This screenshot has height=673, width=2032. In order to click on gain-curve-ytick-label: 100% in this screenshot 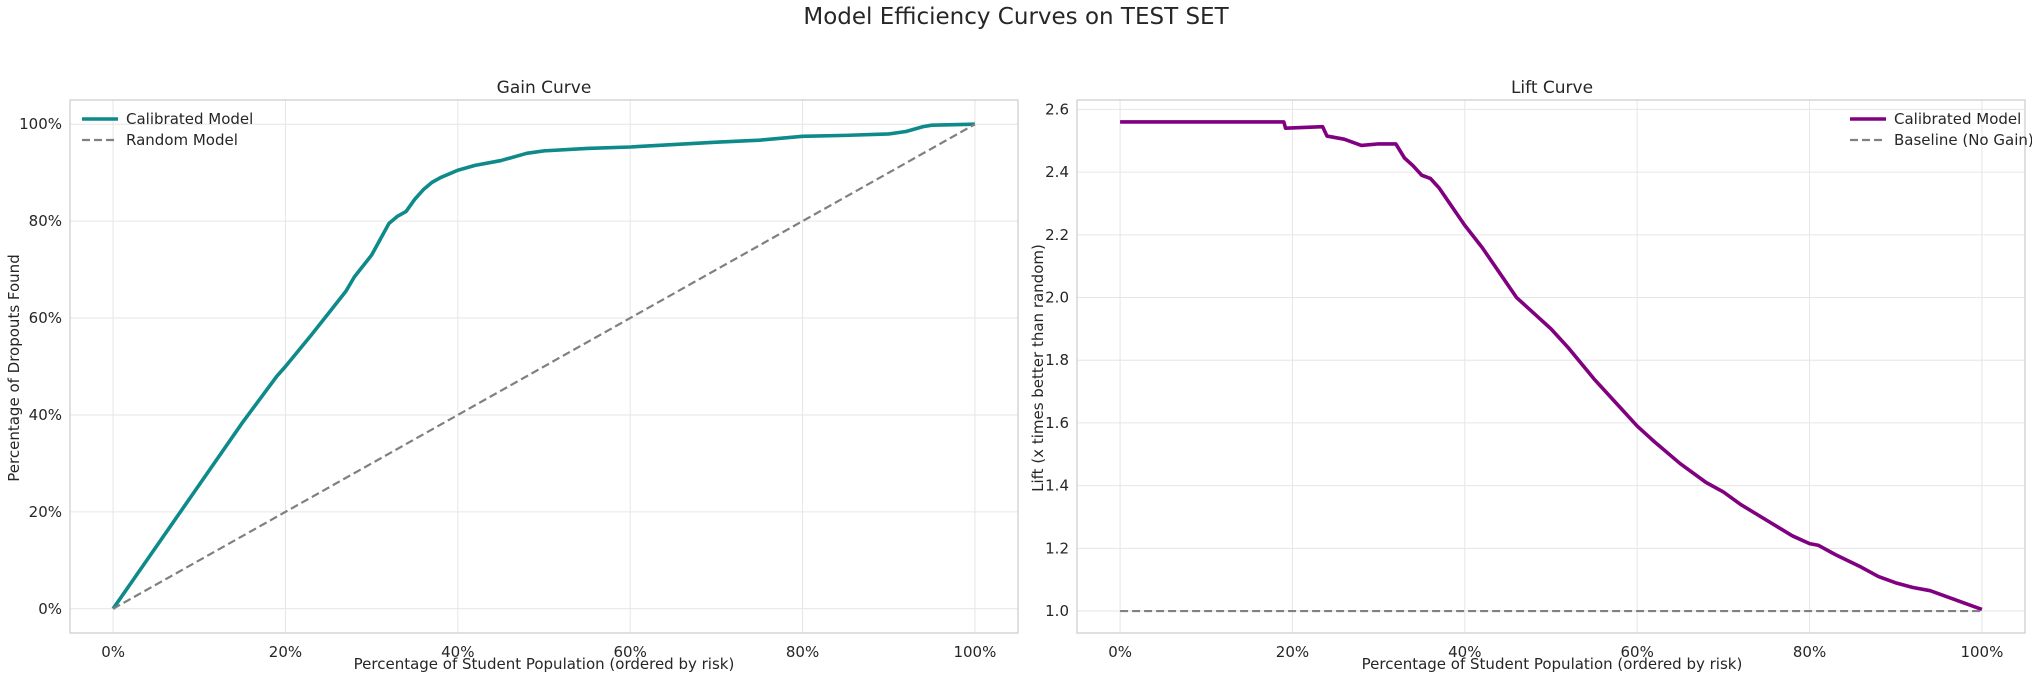, I will do `click(40, 124)`.